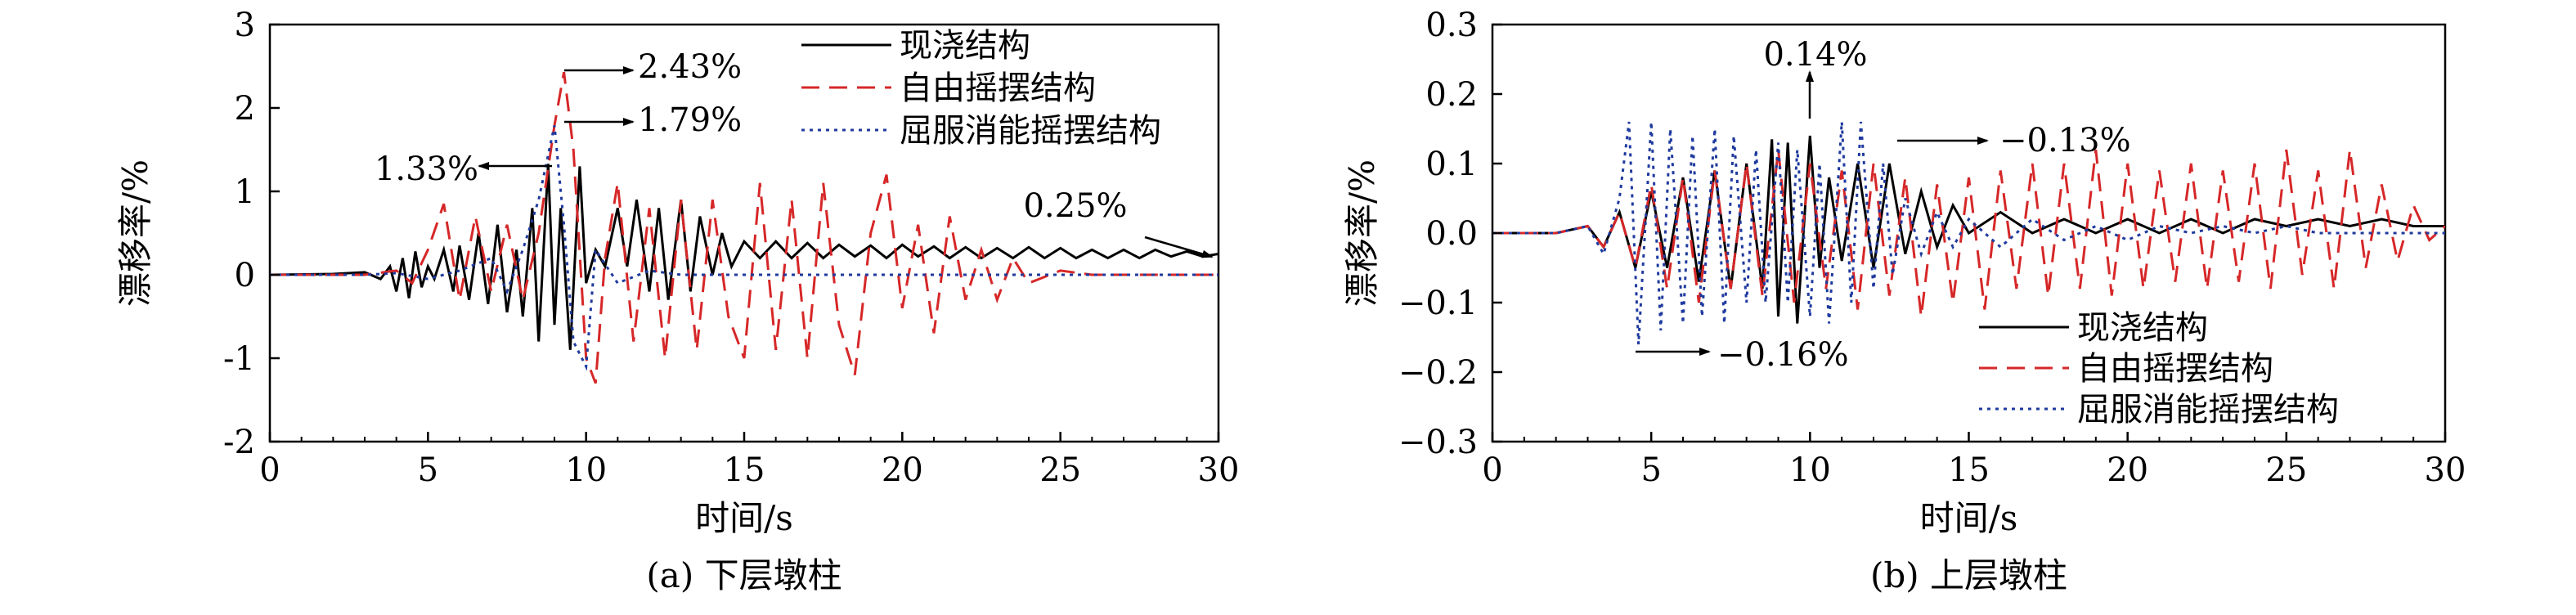 This screenshot has width=2576, height=615. I want to click on y-tick-label: −0.1, so click(1438, 303).